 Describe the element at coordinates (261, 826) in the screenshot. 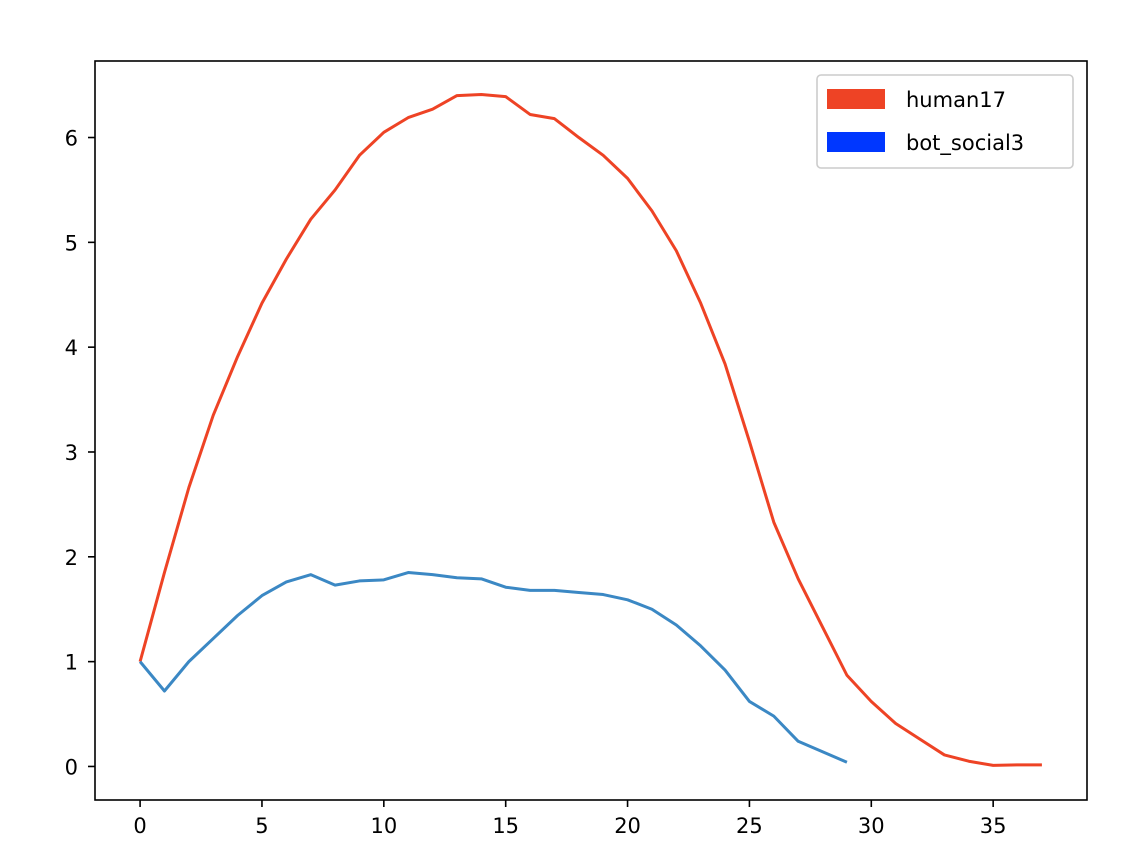

I see `x-tick-label: 5` at that location.